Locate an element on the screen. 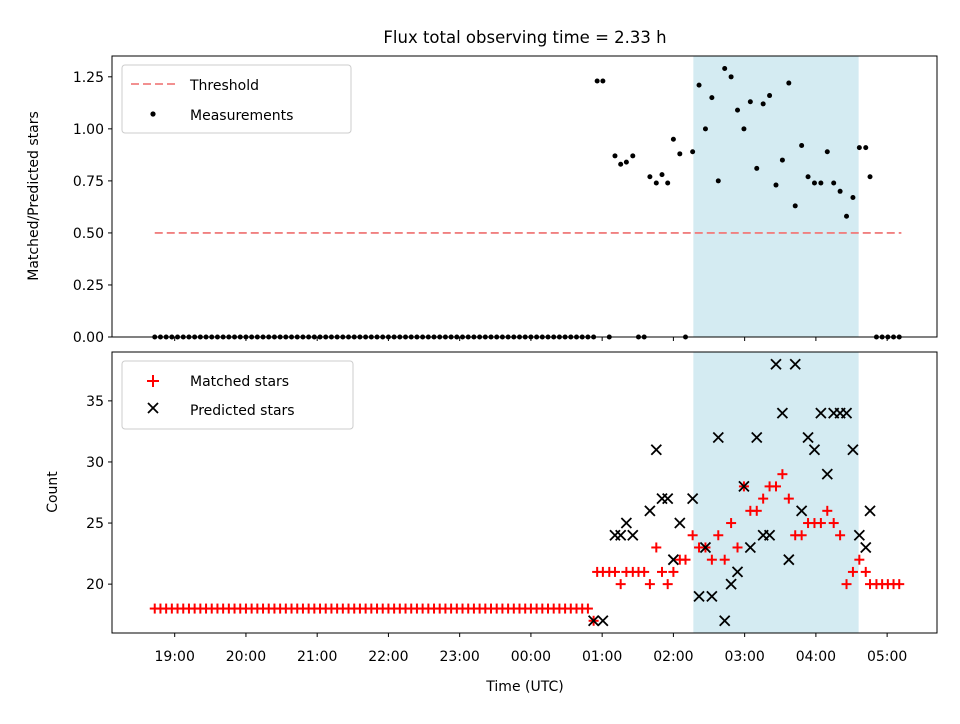  x-tick-label: 20:00 is located at coordinates (246, 657).